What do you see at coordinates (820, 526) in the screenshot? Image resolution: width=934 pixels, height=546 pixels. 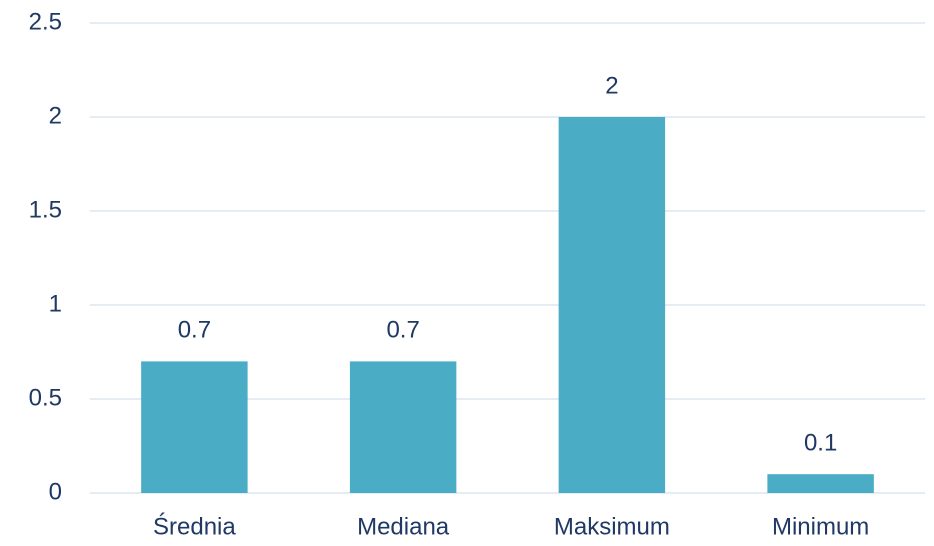 I see `x-tick-label: Minimum` at bounding box center [820, 526].